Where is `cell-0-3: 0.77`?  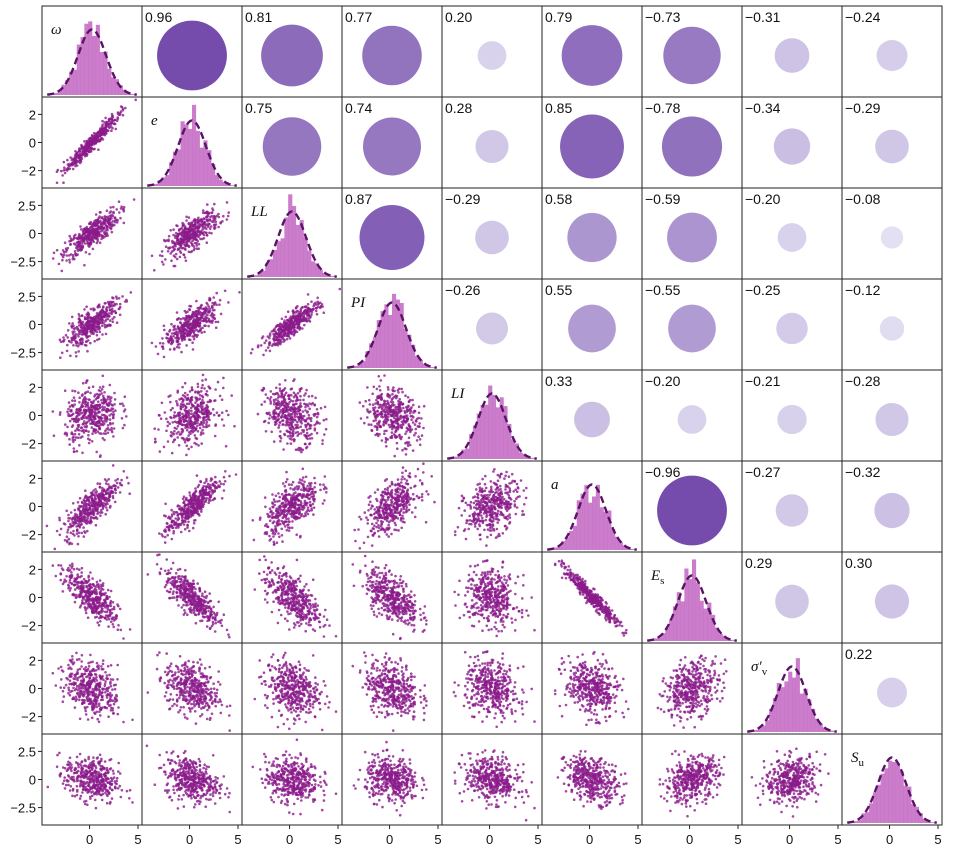
cell-0-3: 0.77 is located at coordinates (392, 51).